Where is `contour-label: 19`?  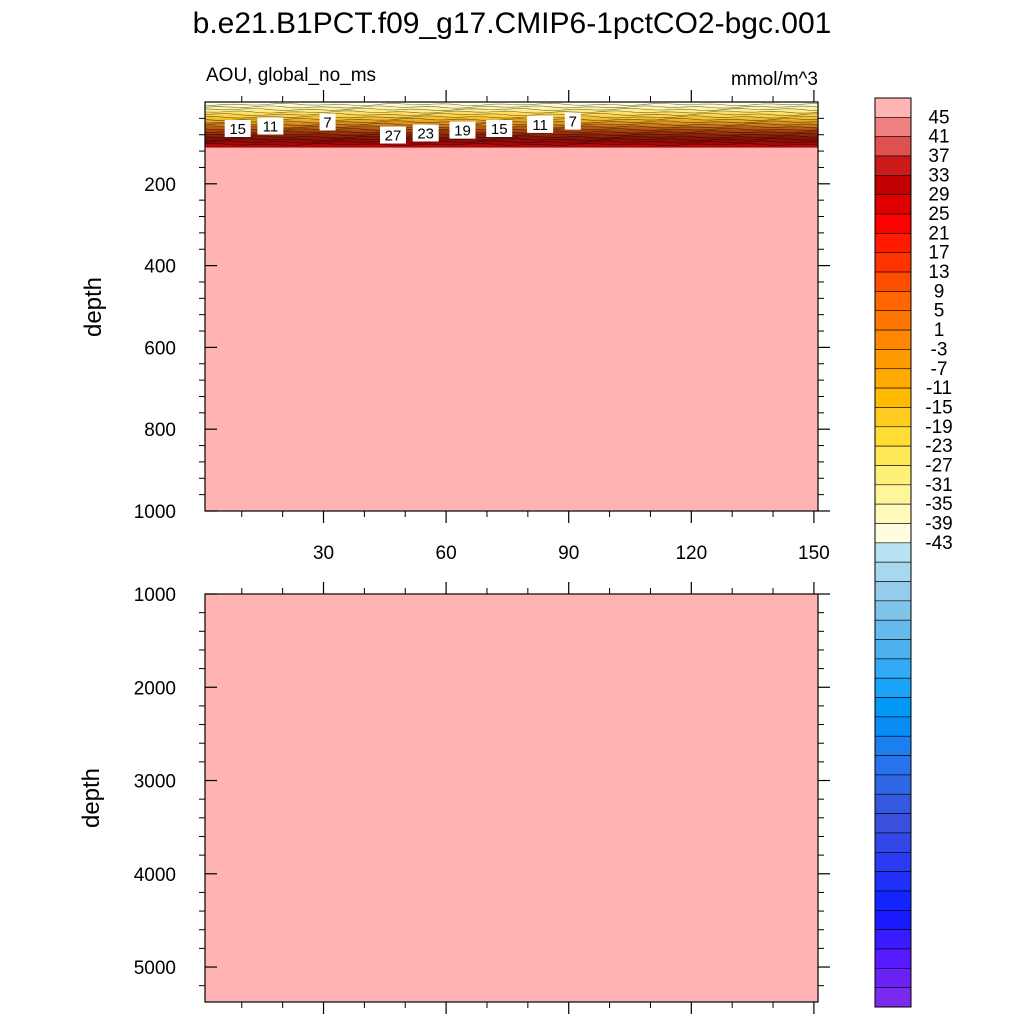
contour-label: 19 is located at coordinates (462, 130).